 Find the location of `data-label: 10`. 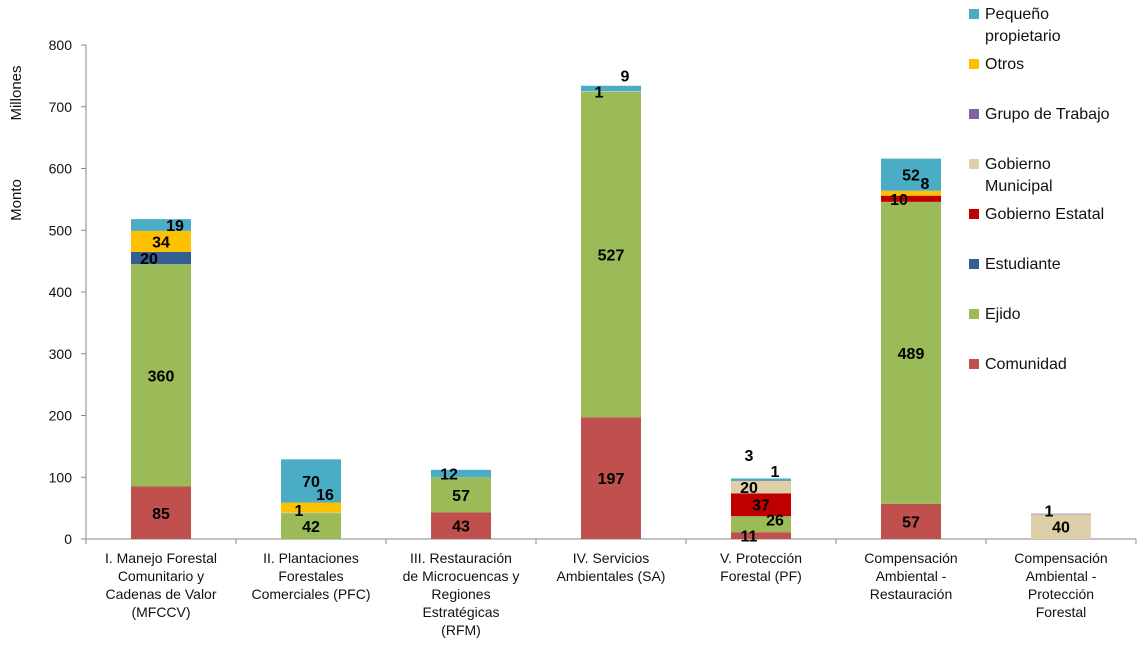

data-label: 10 is located at coordinates (899, 200).